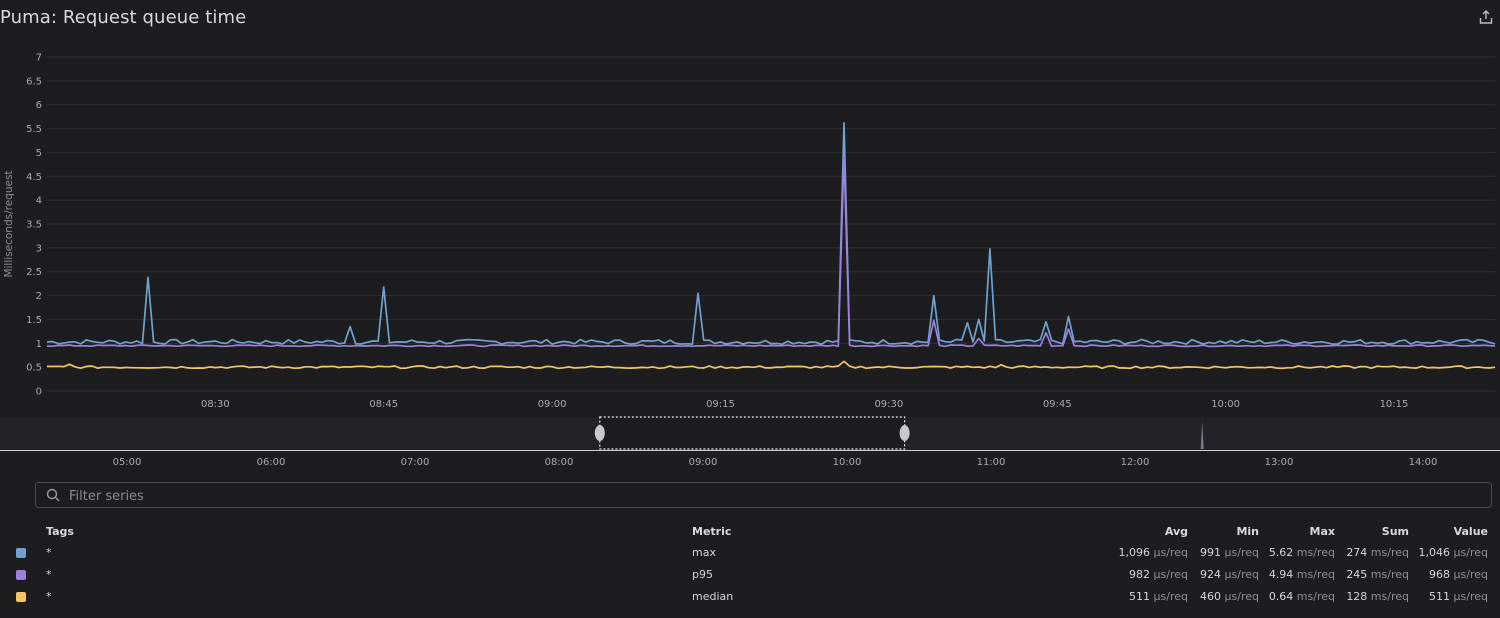  Describe the element at coordinates (991, 462) in the screenshot. I see `navigator-tick-label: 11:00` at that location.